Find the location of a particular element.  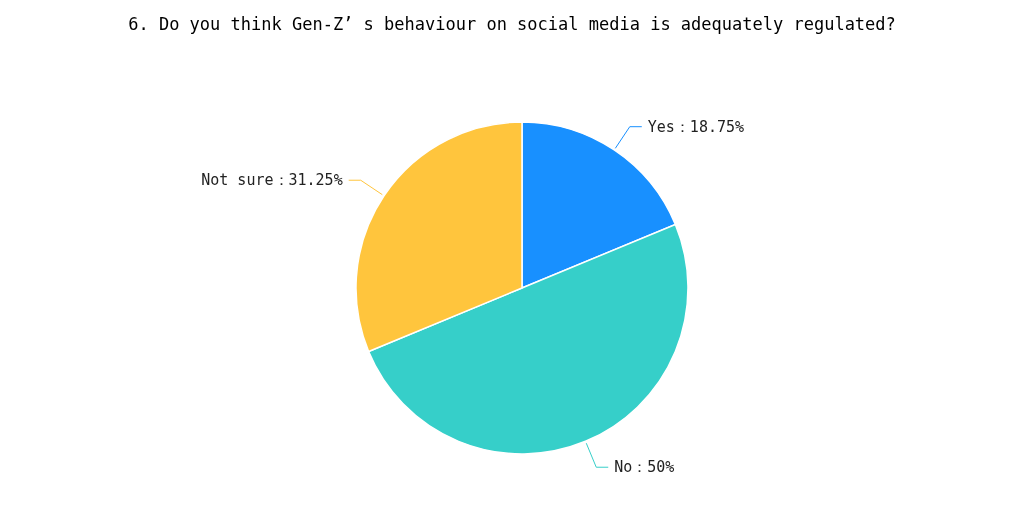

slice-label: Yes is located at coordinates (661, 126).